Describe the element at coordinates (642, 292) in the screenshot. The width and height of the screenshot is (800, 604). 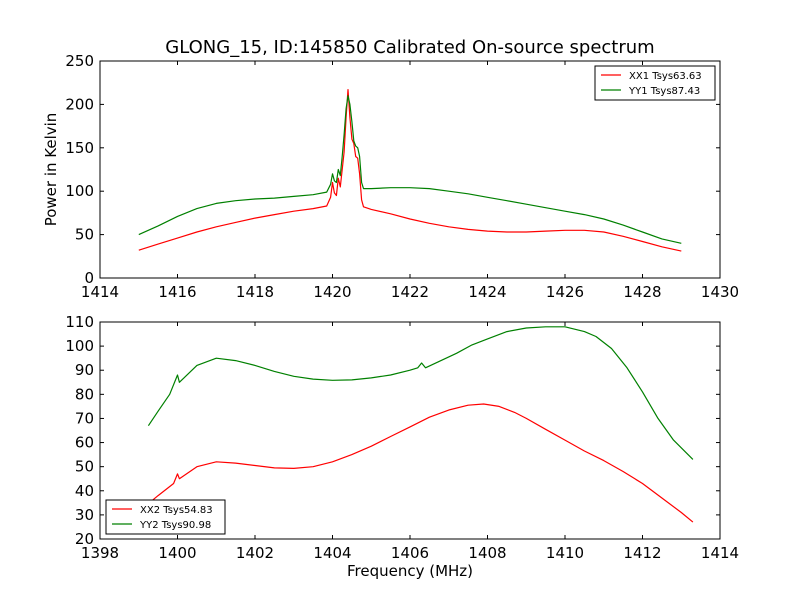
I see `top-x-tick-label: 1428` at that location.